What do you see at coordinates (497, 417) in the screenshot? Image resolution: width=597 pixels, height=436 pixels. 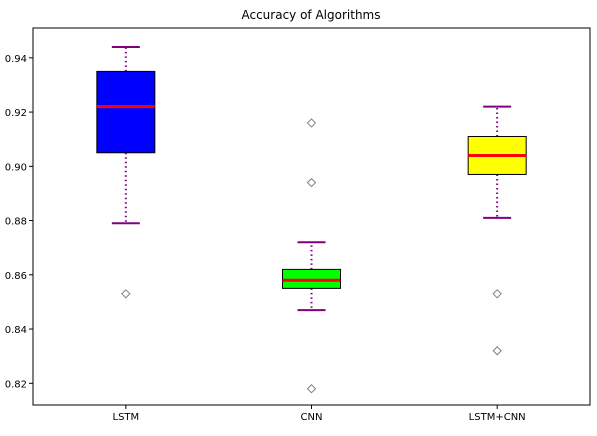 I see `x-tick-label-2: LSTM+CNN` at bounding box center [497, 417].